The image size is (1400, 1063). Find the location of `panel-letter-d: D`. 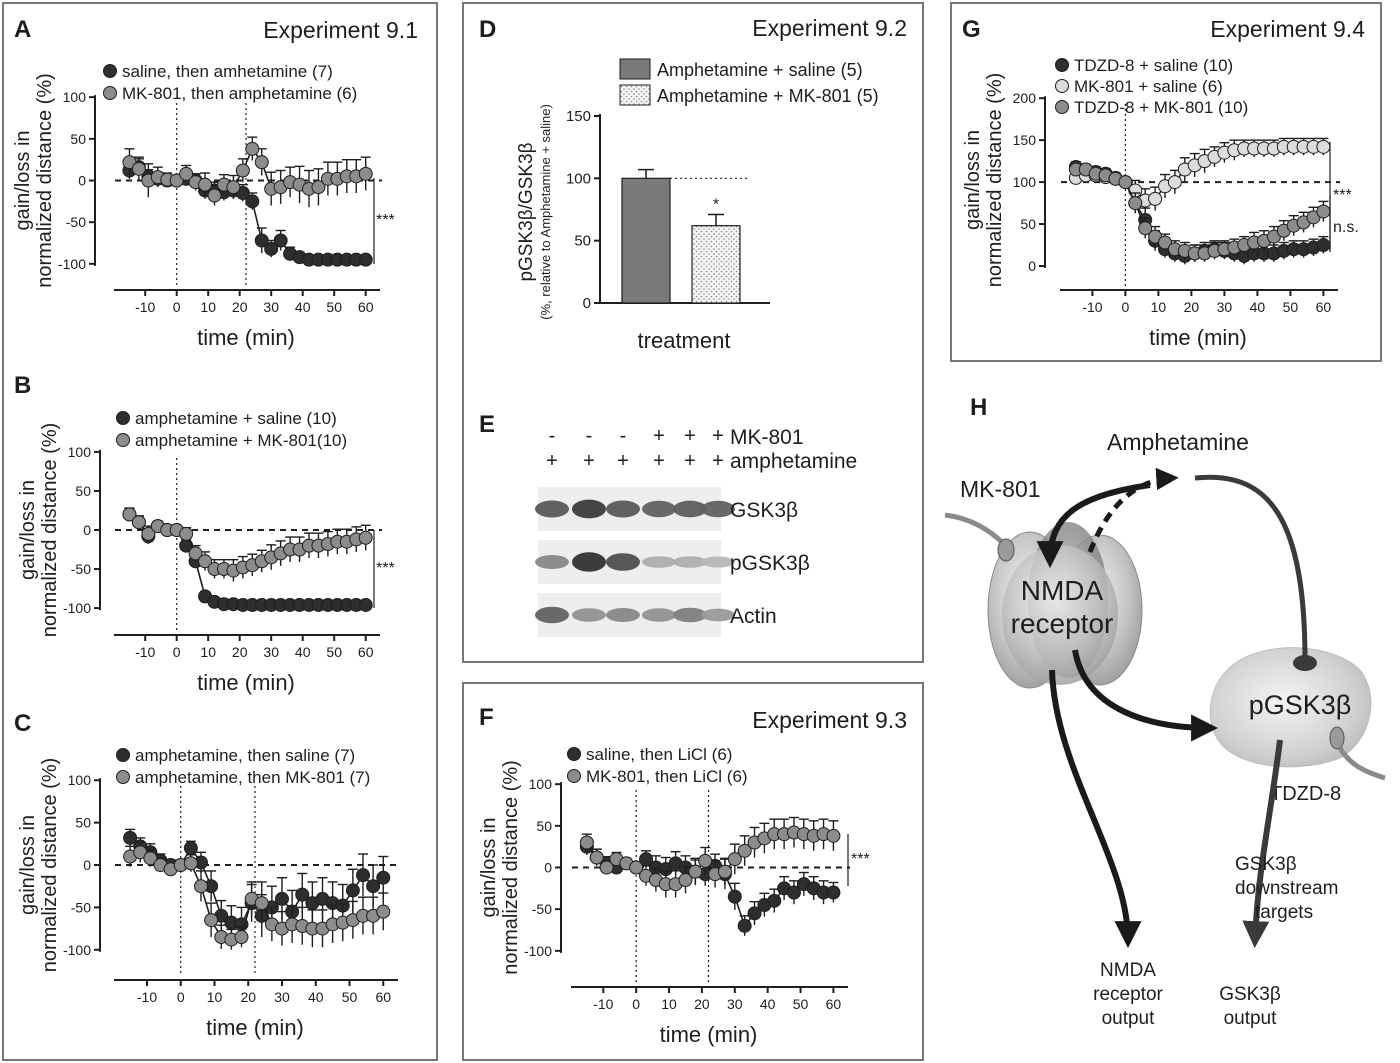

panel-letter-d: D is located at coordinates (487, 29).